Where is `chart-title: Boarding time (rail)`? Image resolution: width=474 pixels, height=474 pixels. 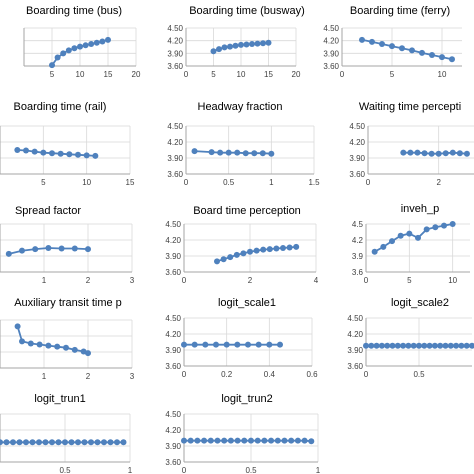 chart-title: Boarding time (rail) is located at coordinates (60, 107).